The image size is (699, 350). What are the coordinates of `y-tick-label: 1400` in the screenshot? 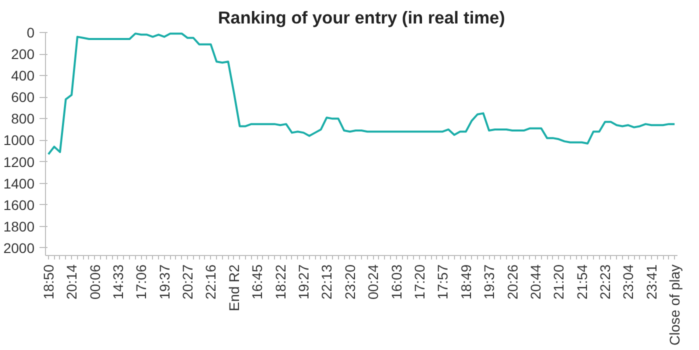 It's located at (19, 183).